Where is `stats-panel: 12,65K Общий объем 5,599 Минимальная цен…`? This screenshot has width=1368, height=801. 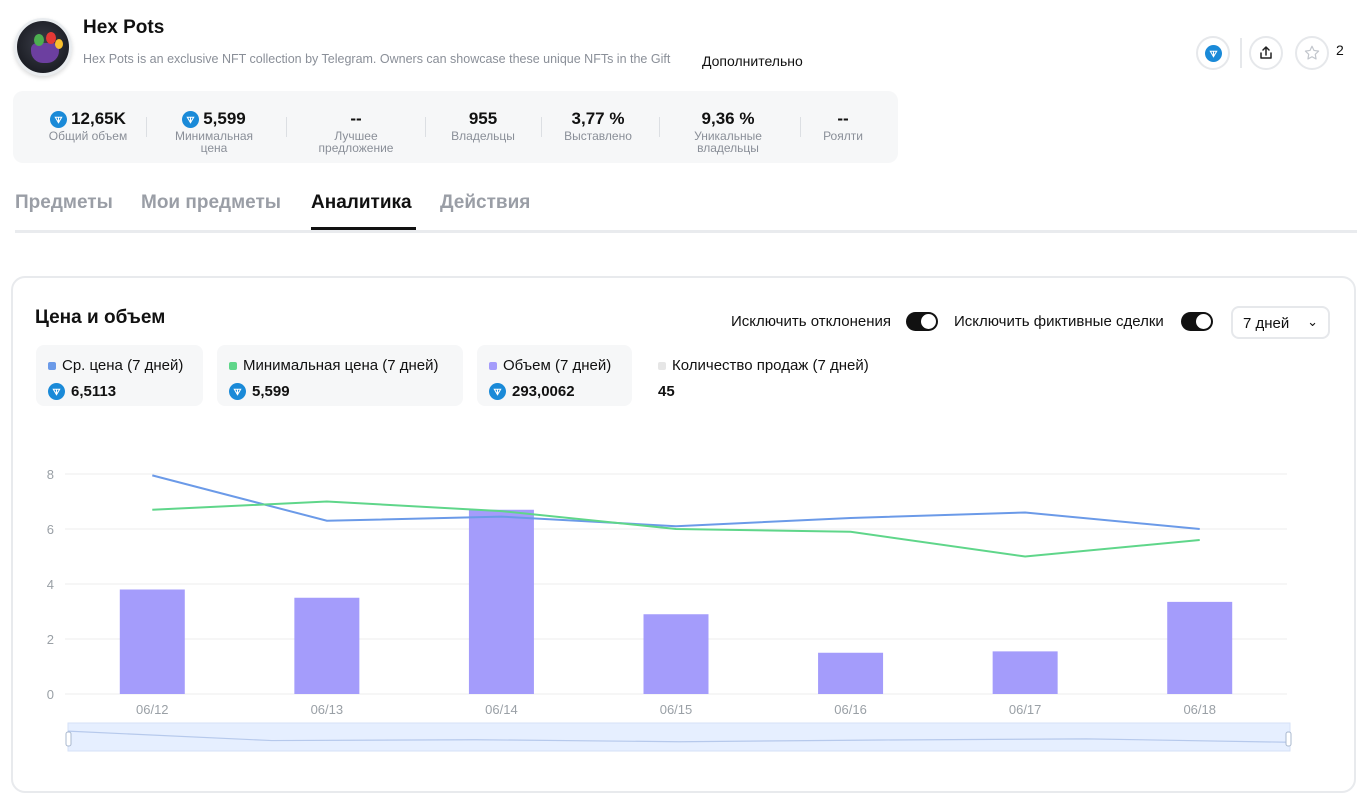 stats-panel: 12,65K Общий объем 5,599 Минимальная цен… is located at coordinates (455, 127).